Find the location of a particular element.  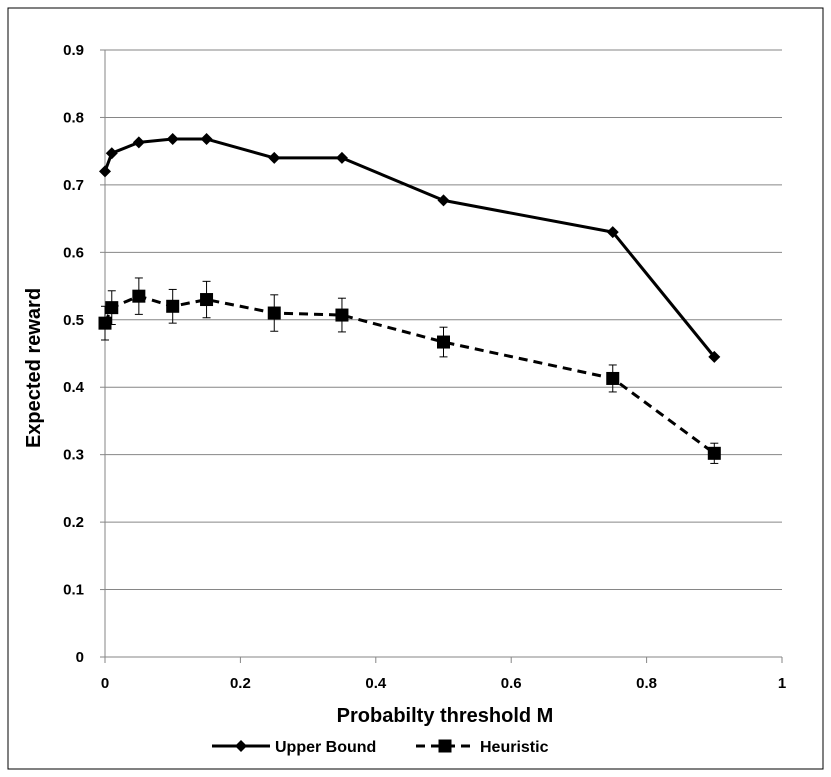

legend-item: Upper Bound is located at coordinates (294, 747).